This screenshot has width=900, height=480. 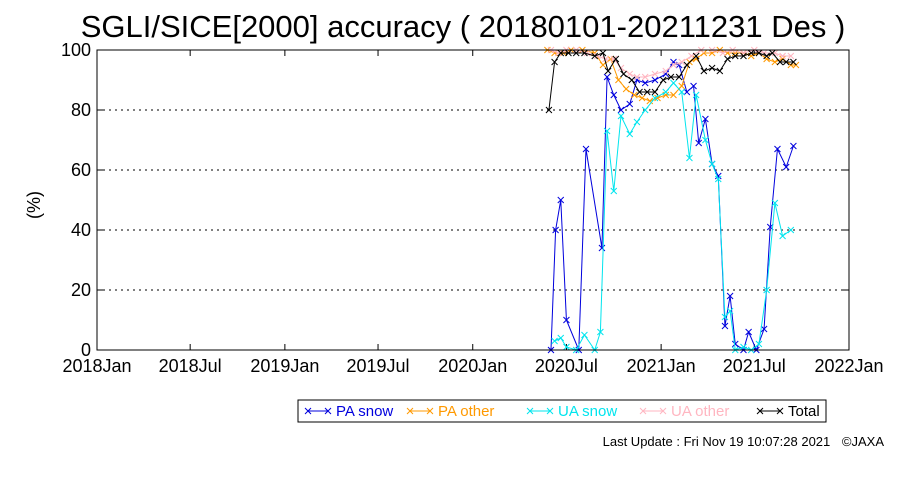 What do you see at coordinates (81, 170) in the screenshot?
I see `y-tick-label: 60` at bounding box center [81, 170].